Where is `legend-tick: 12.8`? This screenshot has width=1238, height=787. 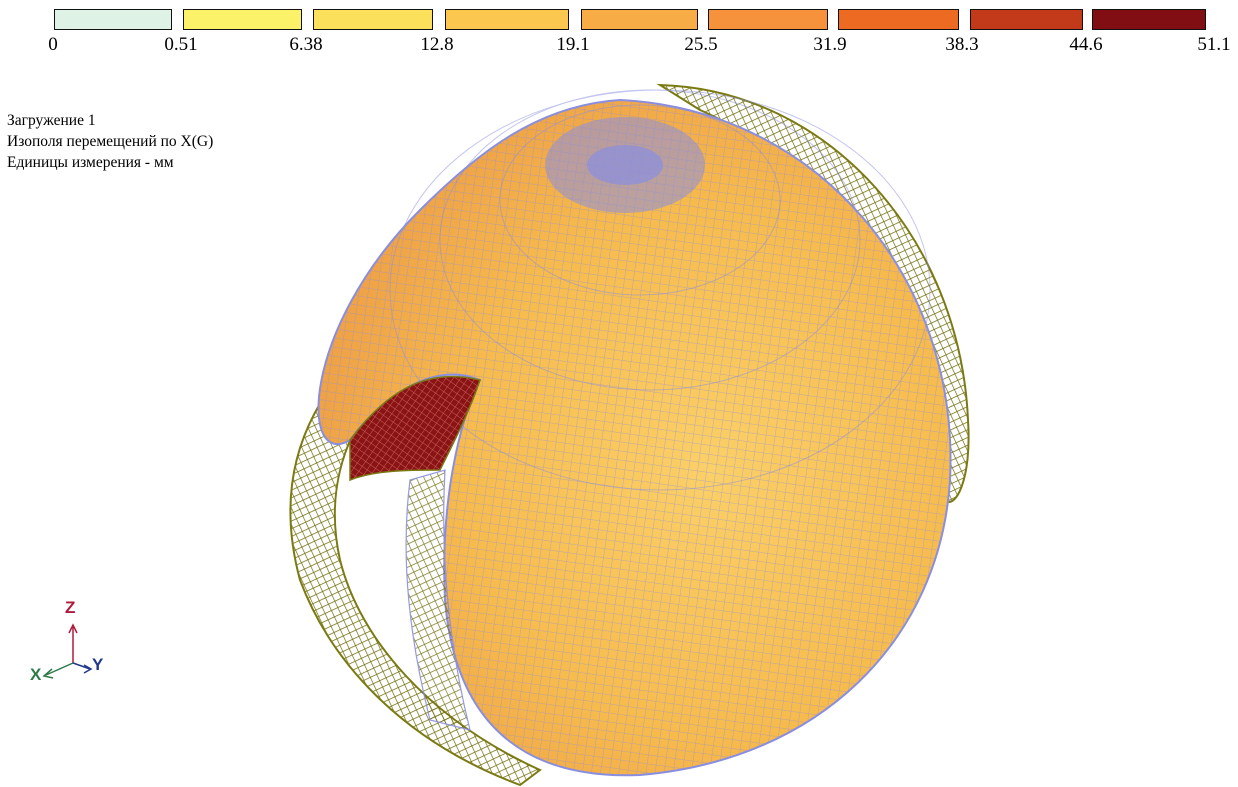
legend-tick: 12.8 is located at coordinates (437, 44).